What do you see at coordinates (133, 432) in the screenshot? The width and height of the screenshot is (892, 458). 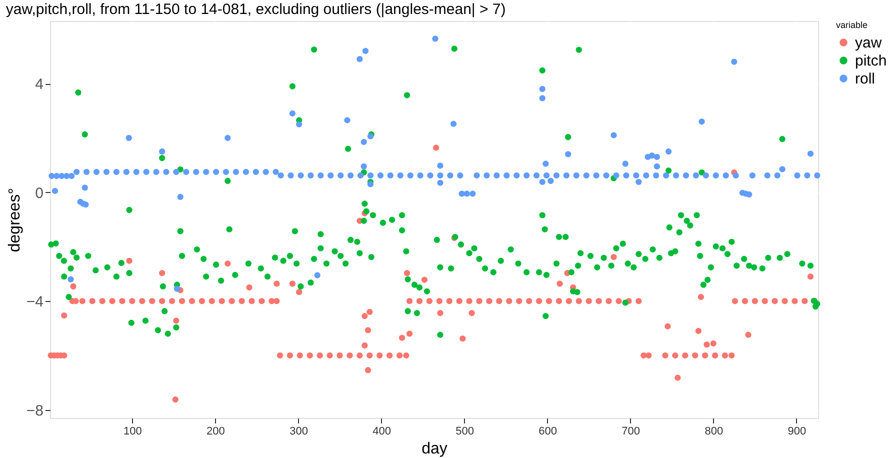 I see `x-tick-label: 100` at bounding box center [133, 432].